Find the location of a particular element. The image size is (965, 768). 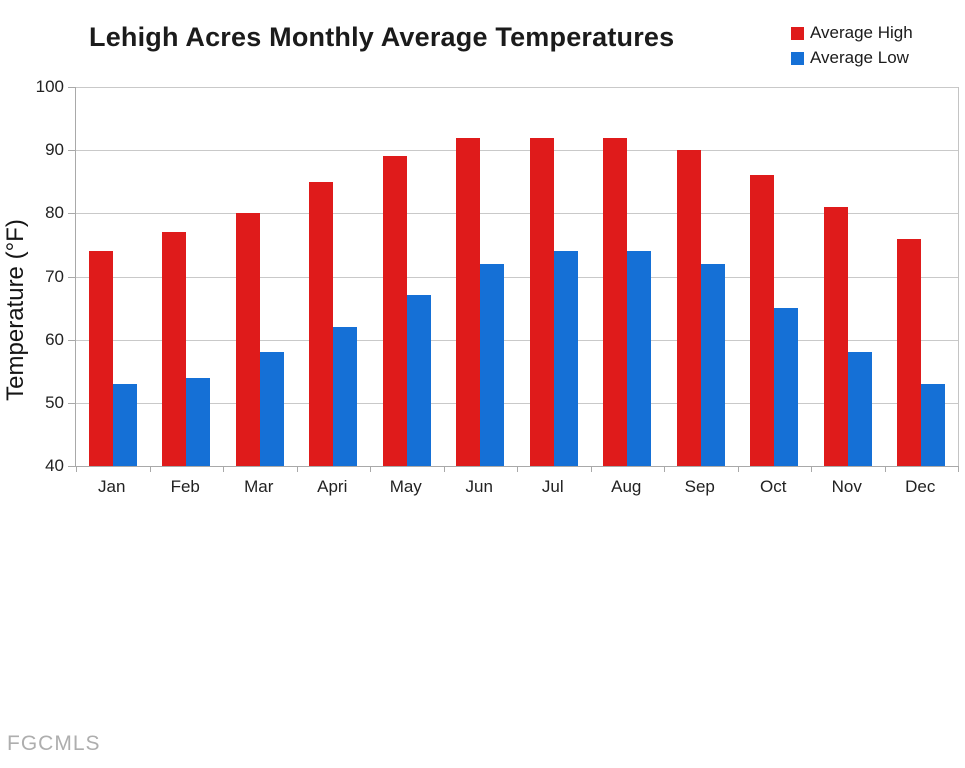

bar-average-low-sep is located at coordinates (712, 364).